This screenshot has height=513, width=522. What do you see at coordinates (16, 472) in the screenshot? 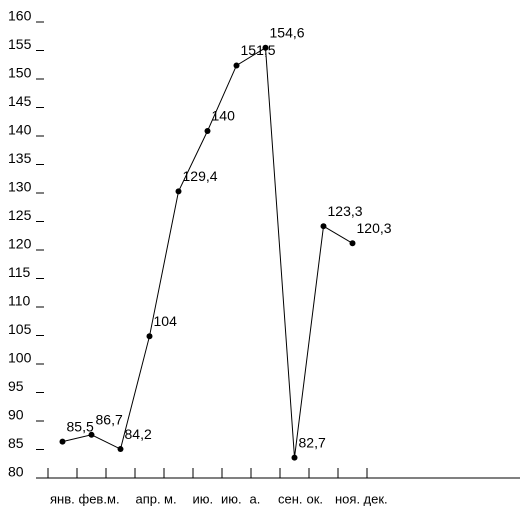
I see `y-tick-label: 80` at bounding box center [16, 472].